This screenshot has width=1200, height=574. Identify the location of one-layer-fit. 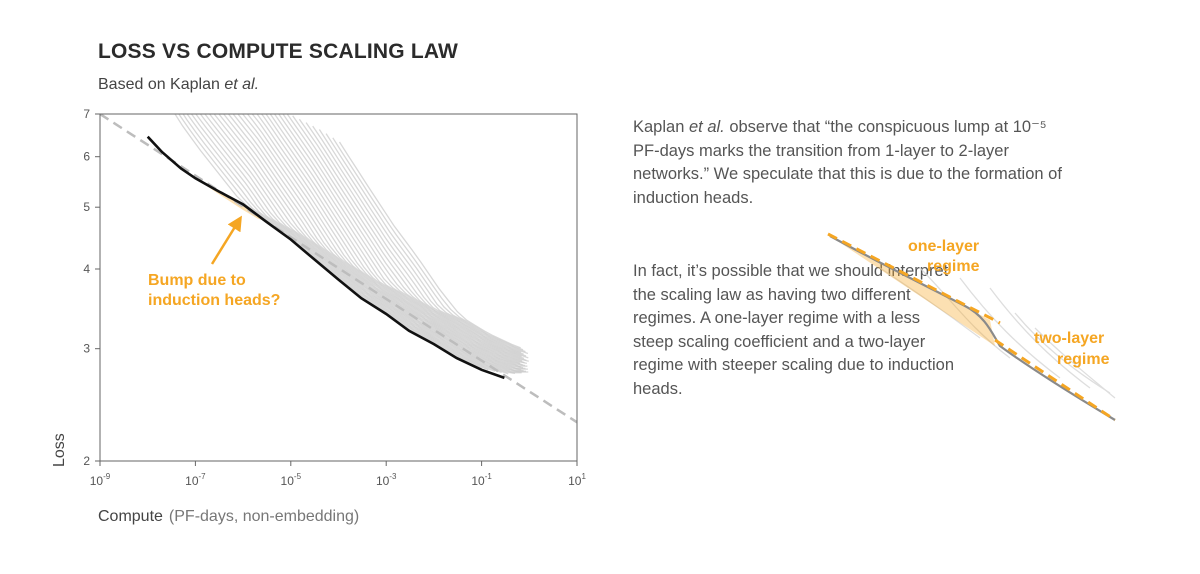
(914, 278).